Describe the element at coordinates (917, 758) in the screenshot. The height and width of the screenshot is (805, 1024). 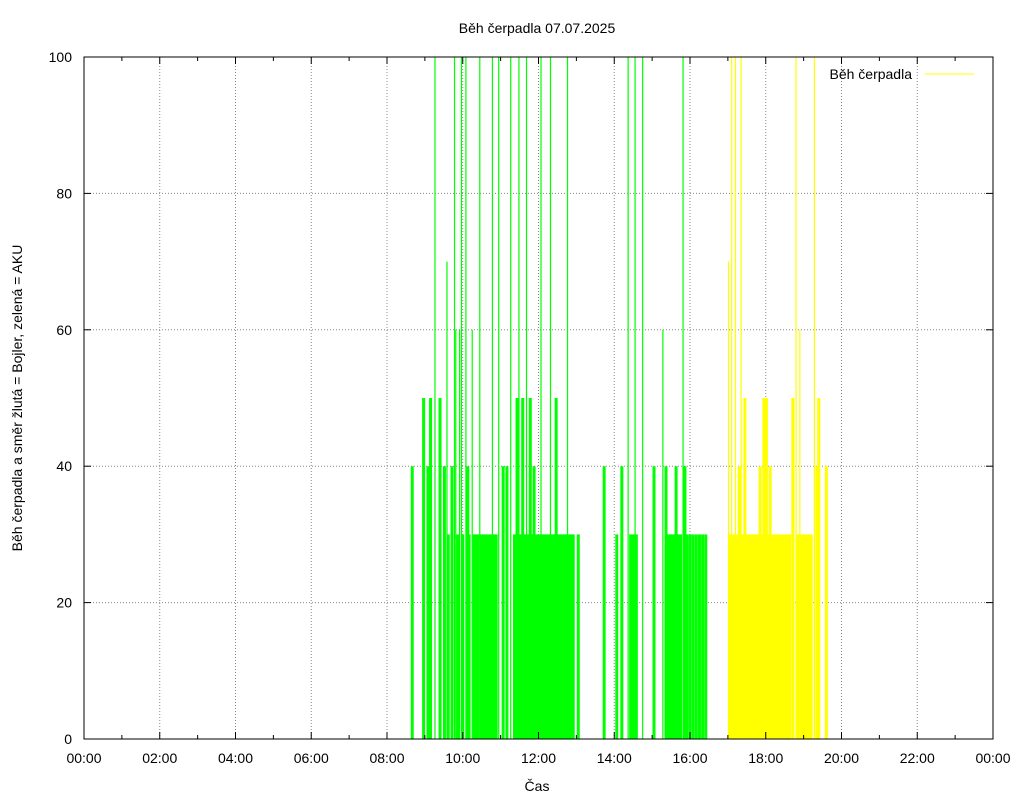
I see `x-tick-label: 22:00` at that location.